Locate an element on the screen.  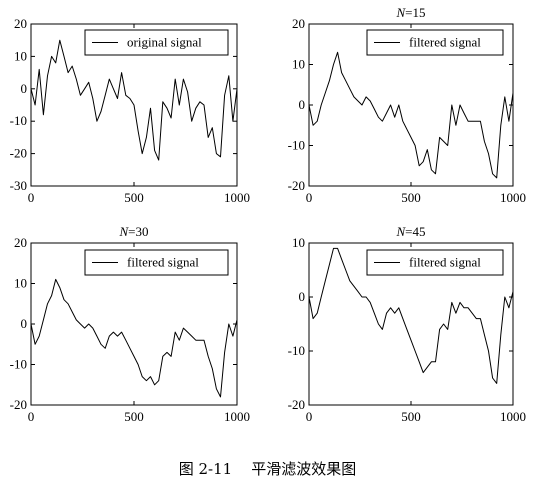
caption-text: 平滑滤波效果图 is located at coordinates (304, 469).